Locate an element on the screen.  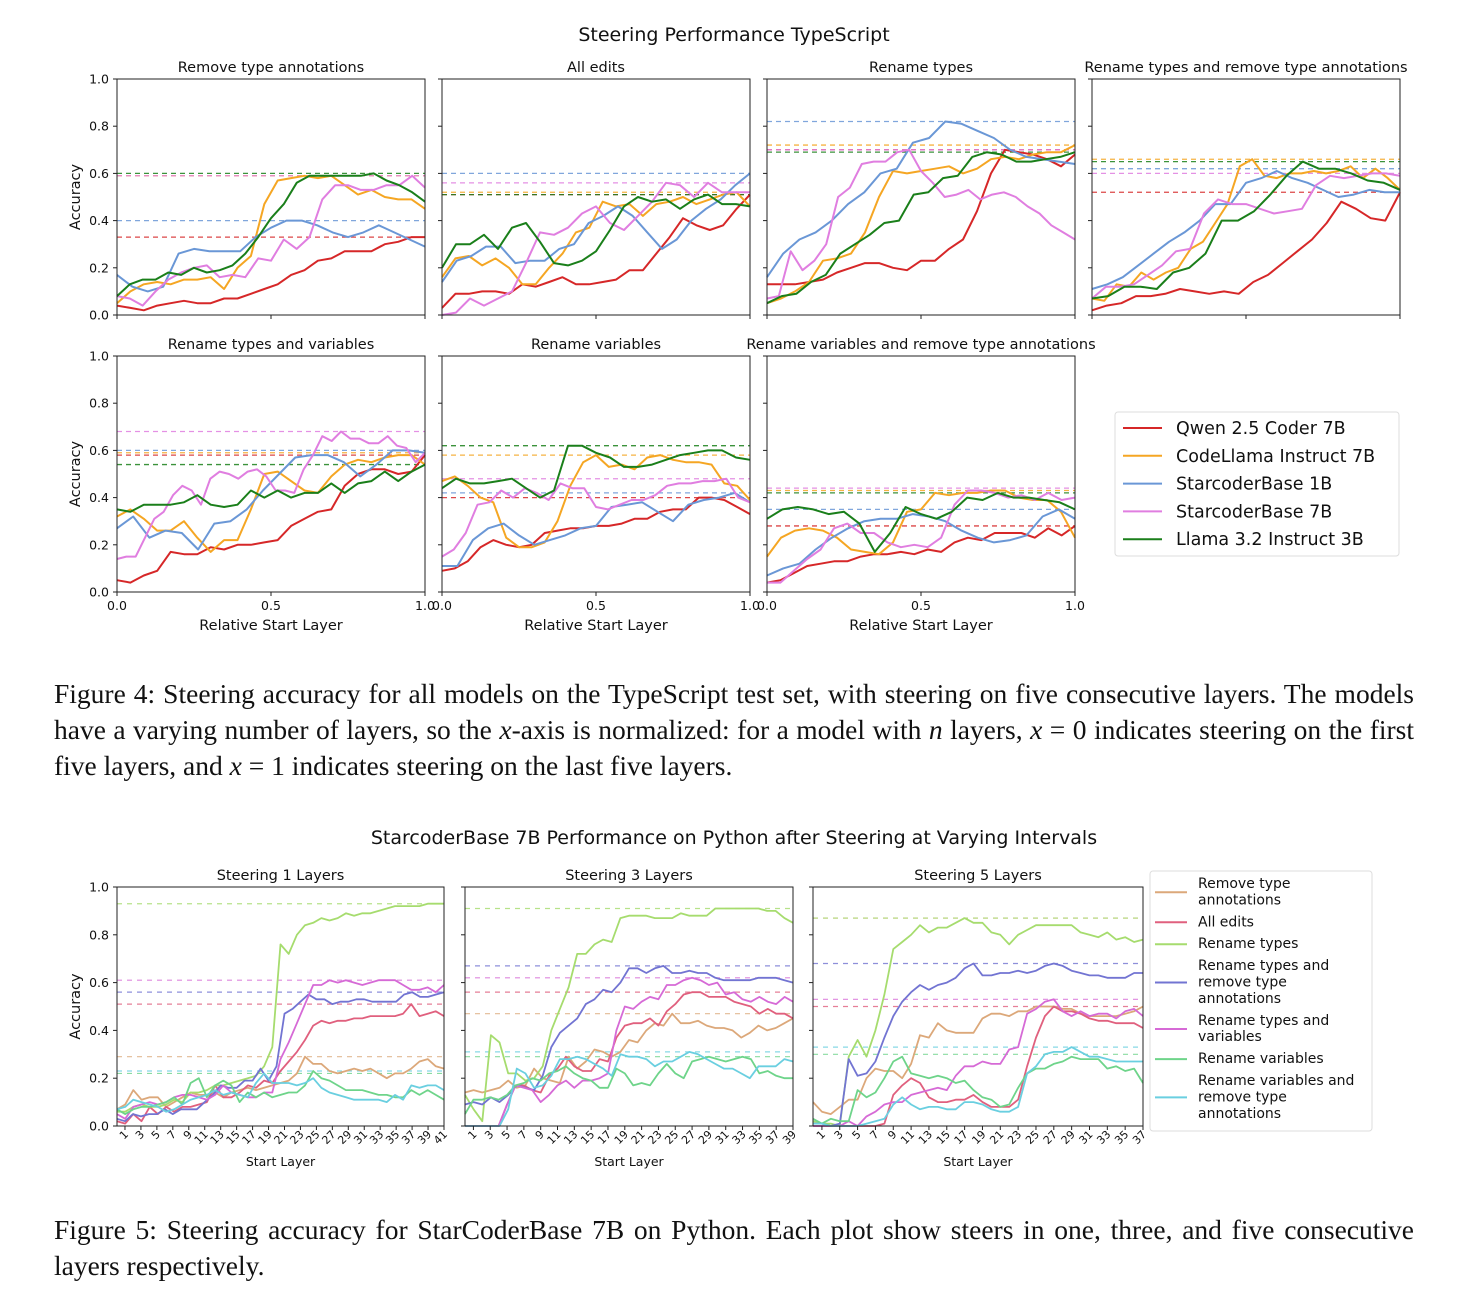
x-tick-label: 15 is located at coordinates (943, 1137).